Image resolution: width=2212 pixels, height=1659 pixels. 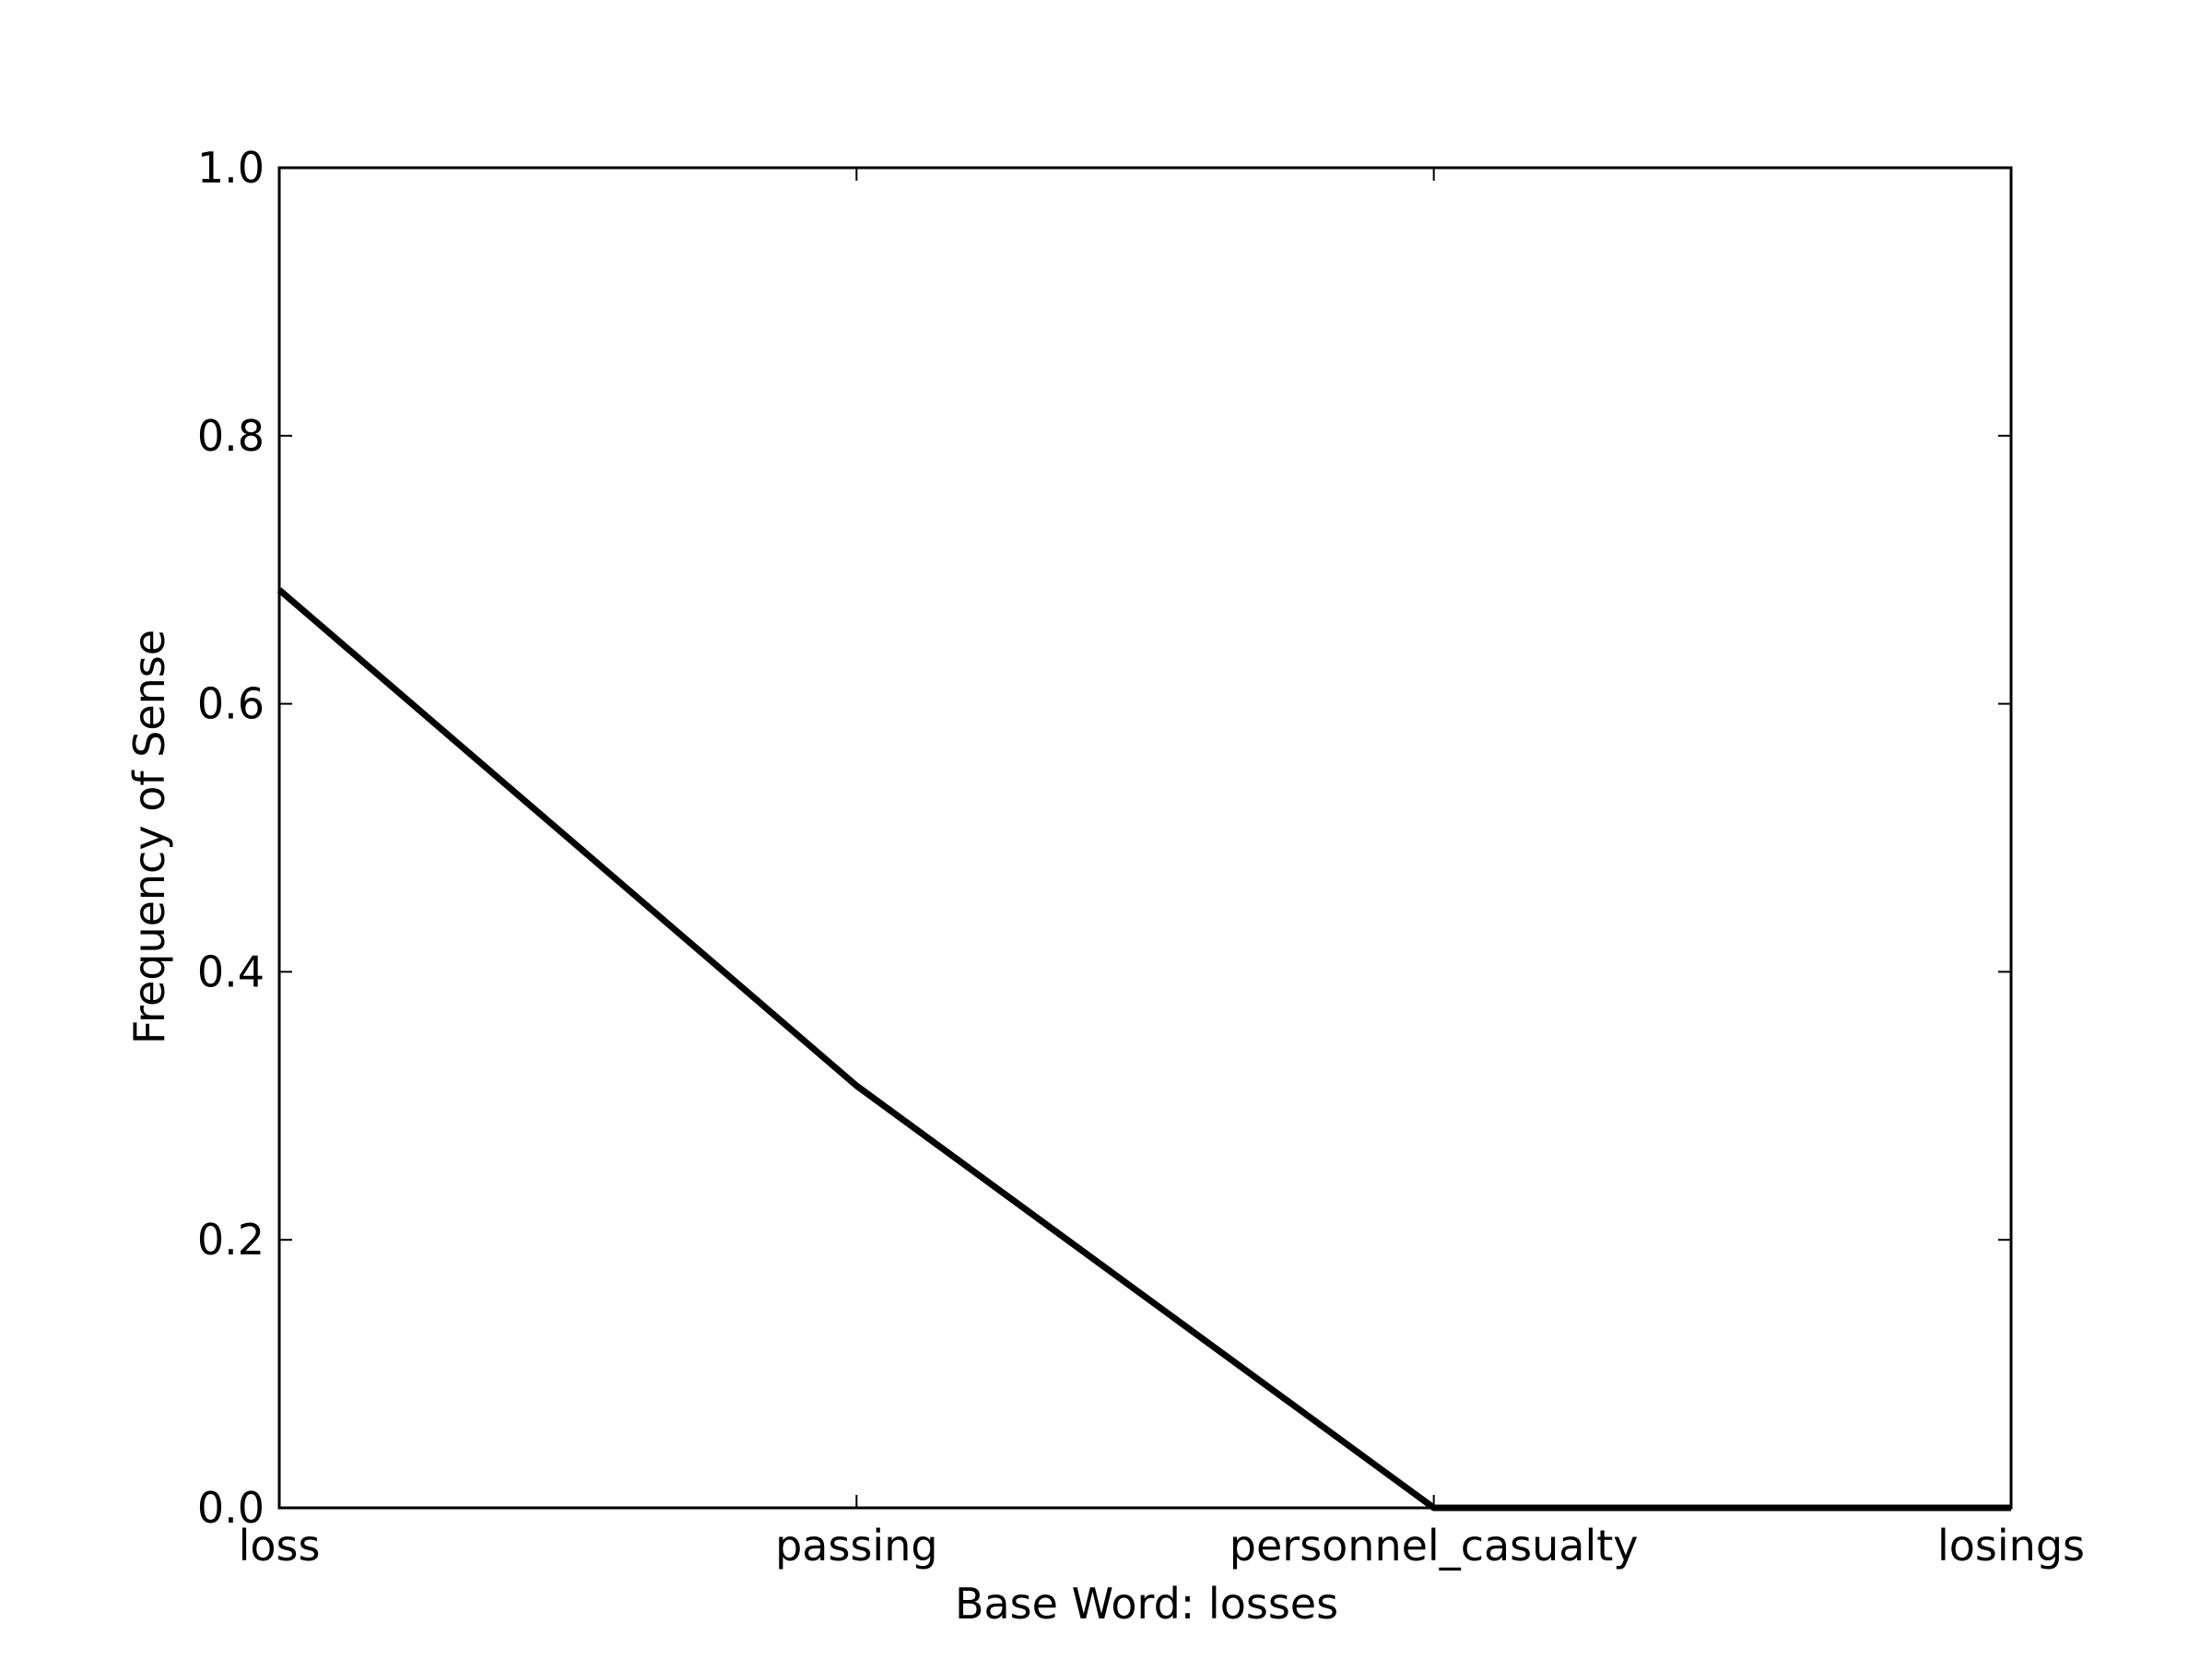 I want to click on y-tick-label-1: 0.2, so click(x=231, y=1240).